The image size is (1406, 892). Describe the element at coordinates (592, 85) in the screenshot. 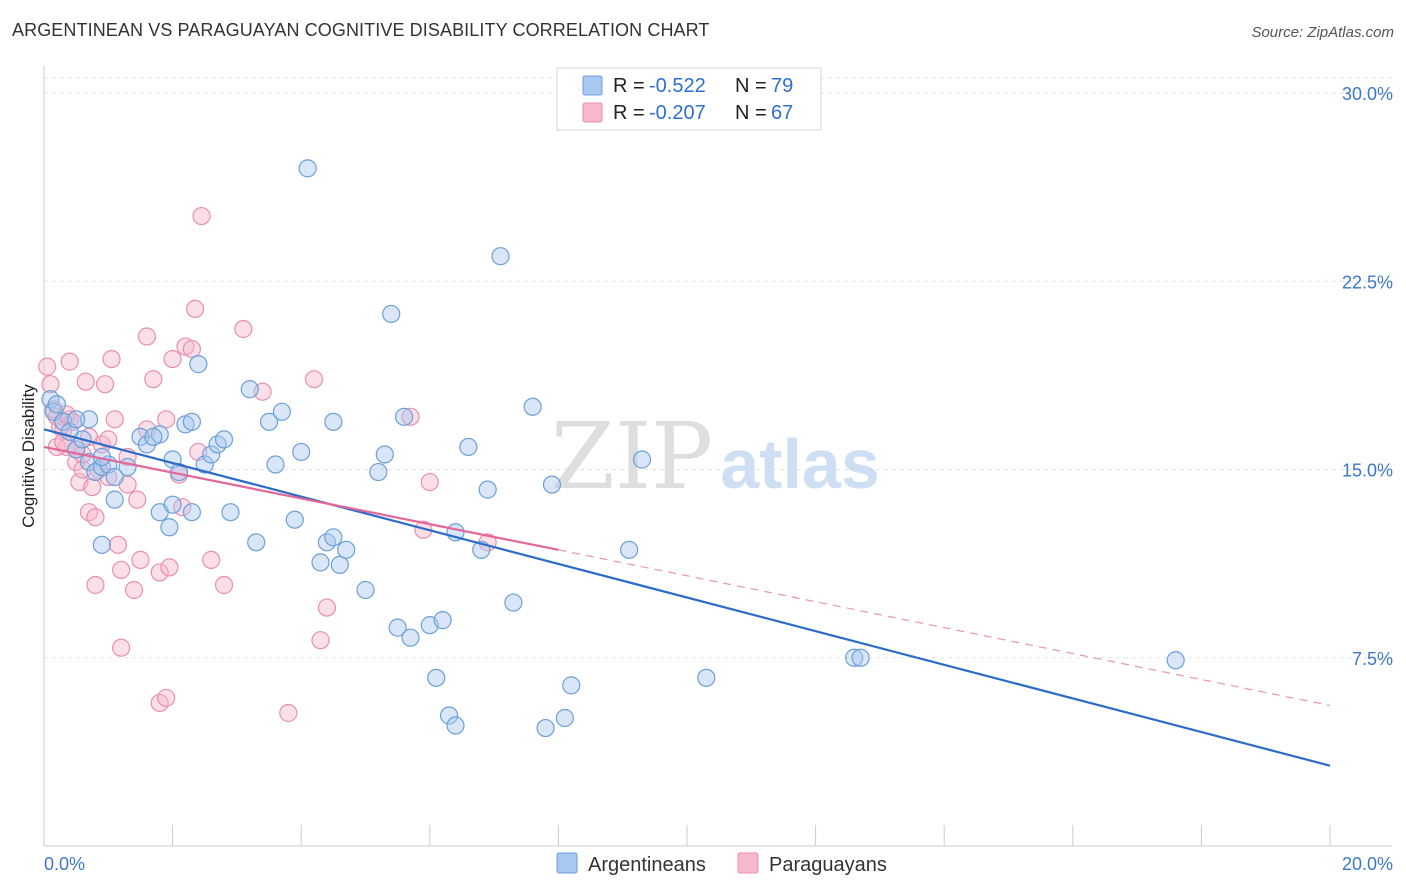

I see `stats-legend-swatch-argentineans` at that location.